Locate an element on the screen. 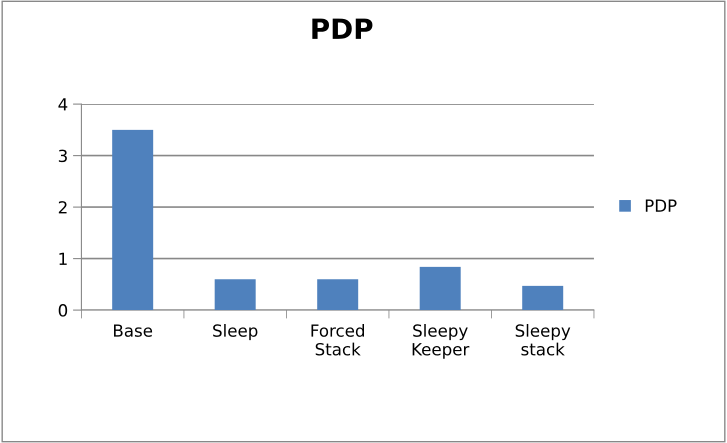 This screenshot has width=727, height=443. y-tick-label: 3 is located at coordinates (62, 156).